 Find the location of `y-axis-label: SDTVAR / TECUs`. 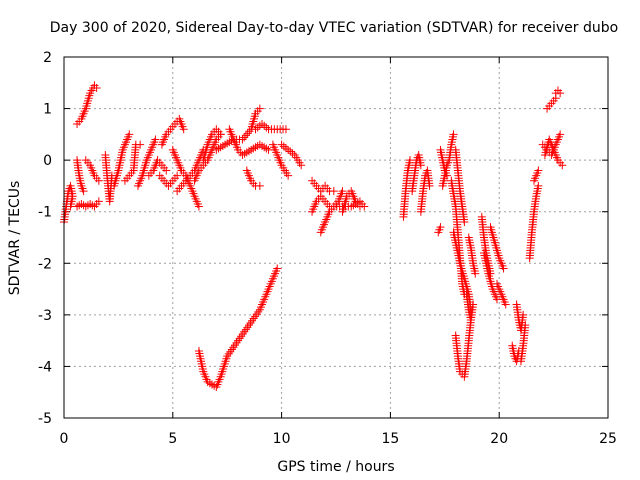

y-axis-label: SDTVAR / TECUs is located at coordinates (15, 238).